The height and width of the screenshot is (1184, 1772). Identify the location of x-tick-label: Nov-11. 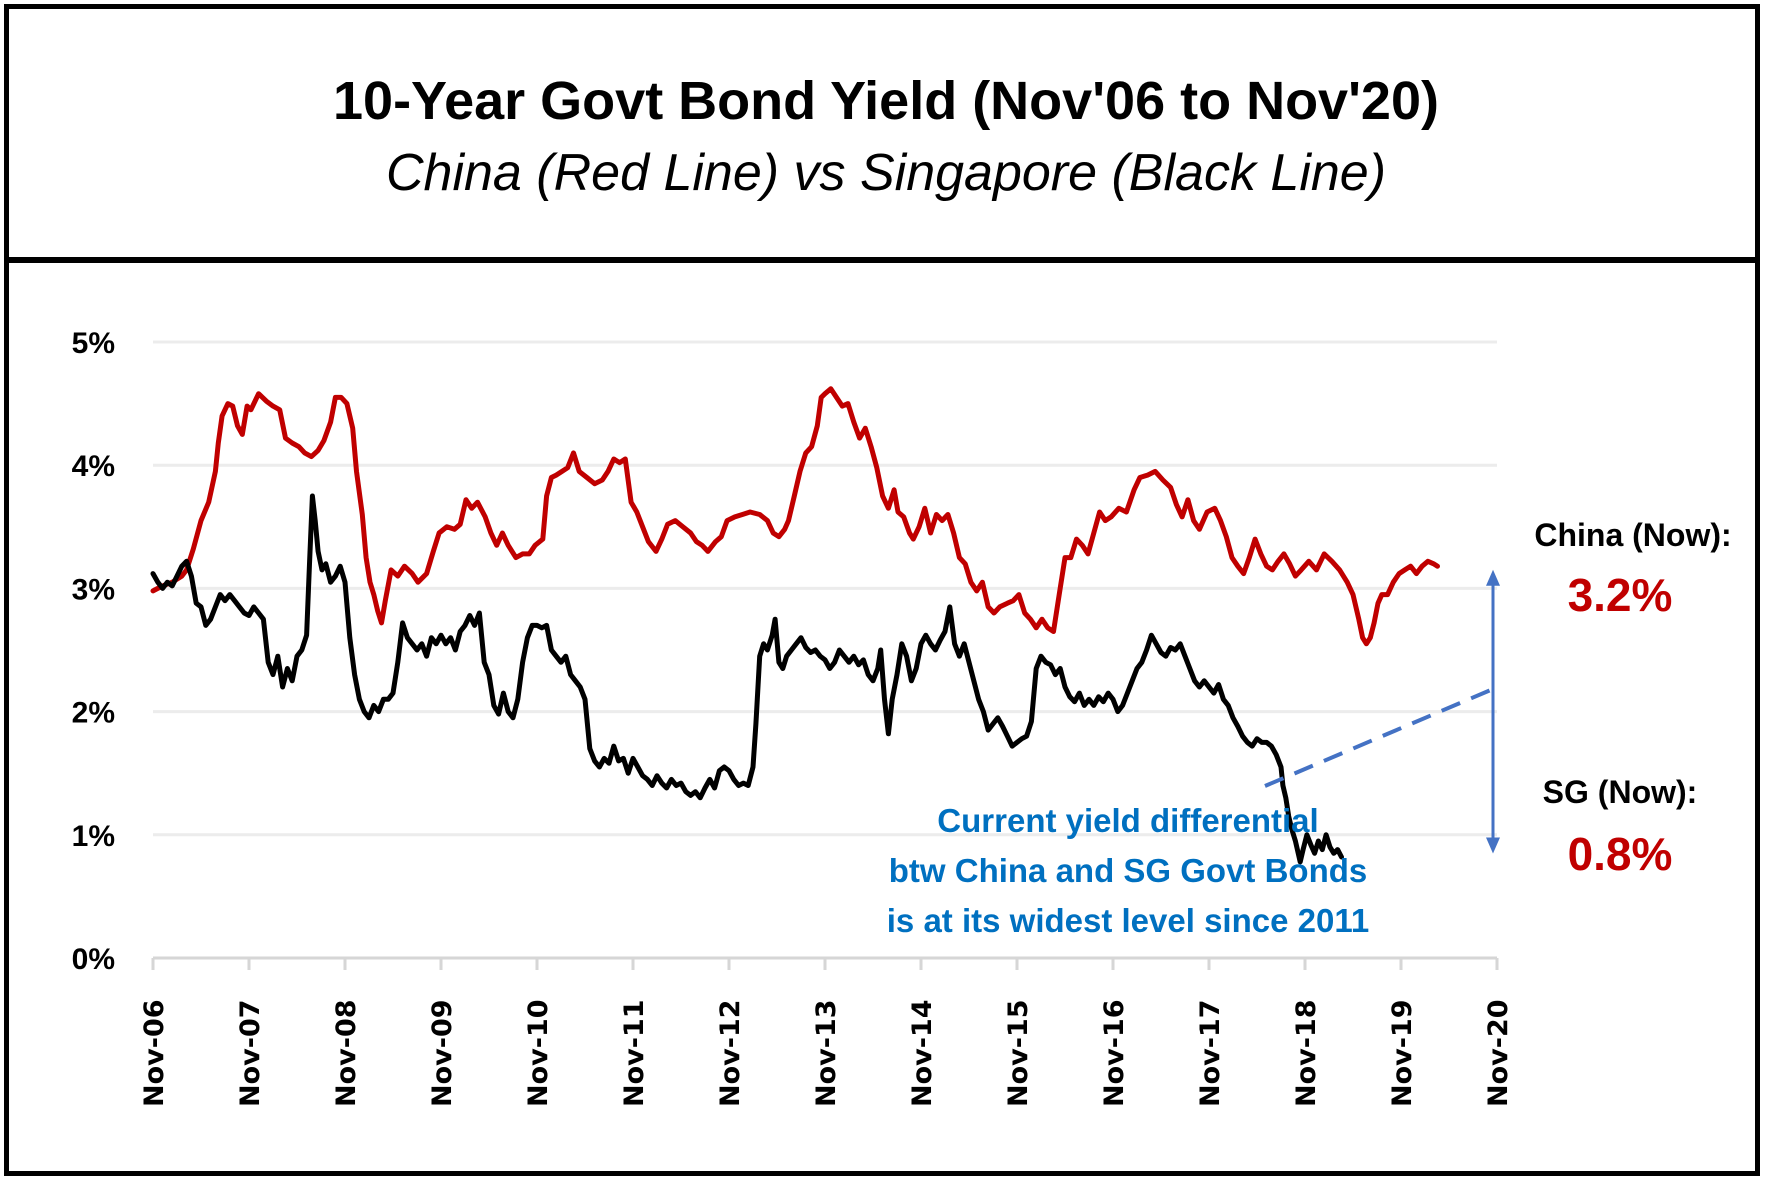
(634, 1053).